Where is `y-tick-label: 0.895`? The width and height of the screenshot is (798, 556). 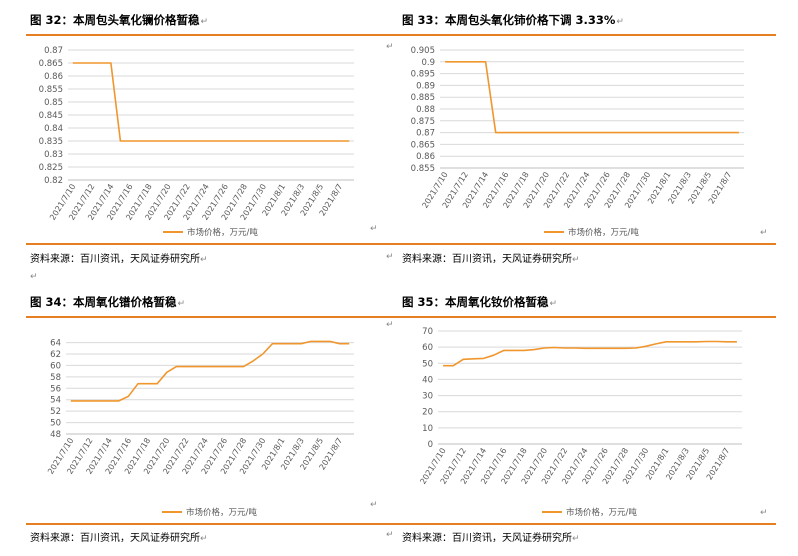 y-tick-label: 0.895 is located at coordinates (423, 75).